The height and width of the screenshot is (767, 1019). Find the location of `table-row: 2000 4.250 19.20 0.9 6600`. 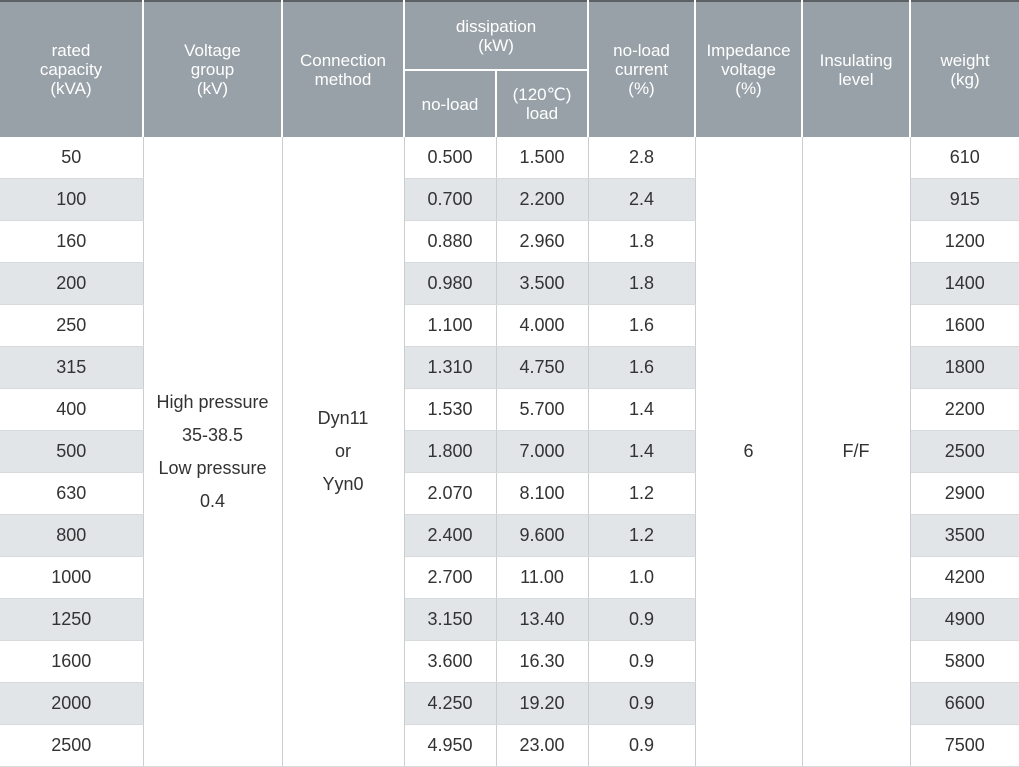

table-row: 2000 4.250 19.20 0.9 6600 is located at coordinates (509, 703).